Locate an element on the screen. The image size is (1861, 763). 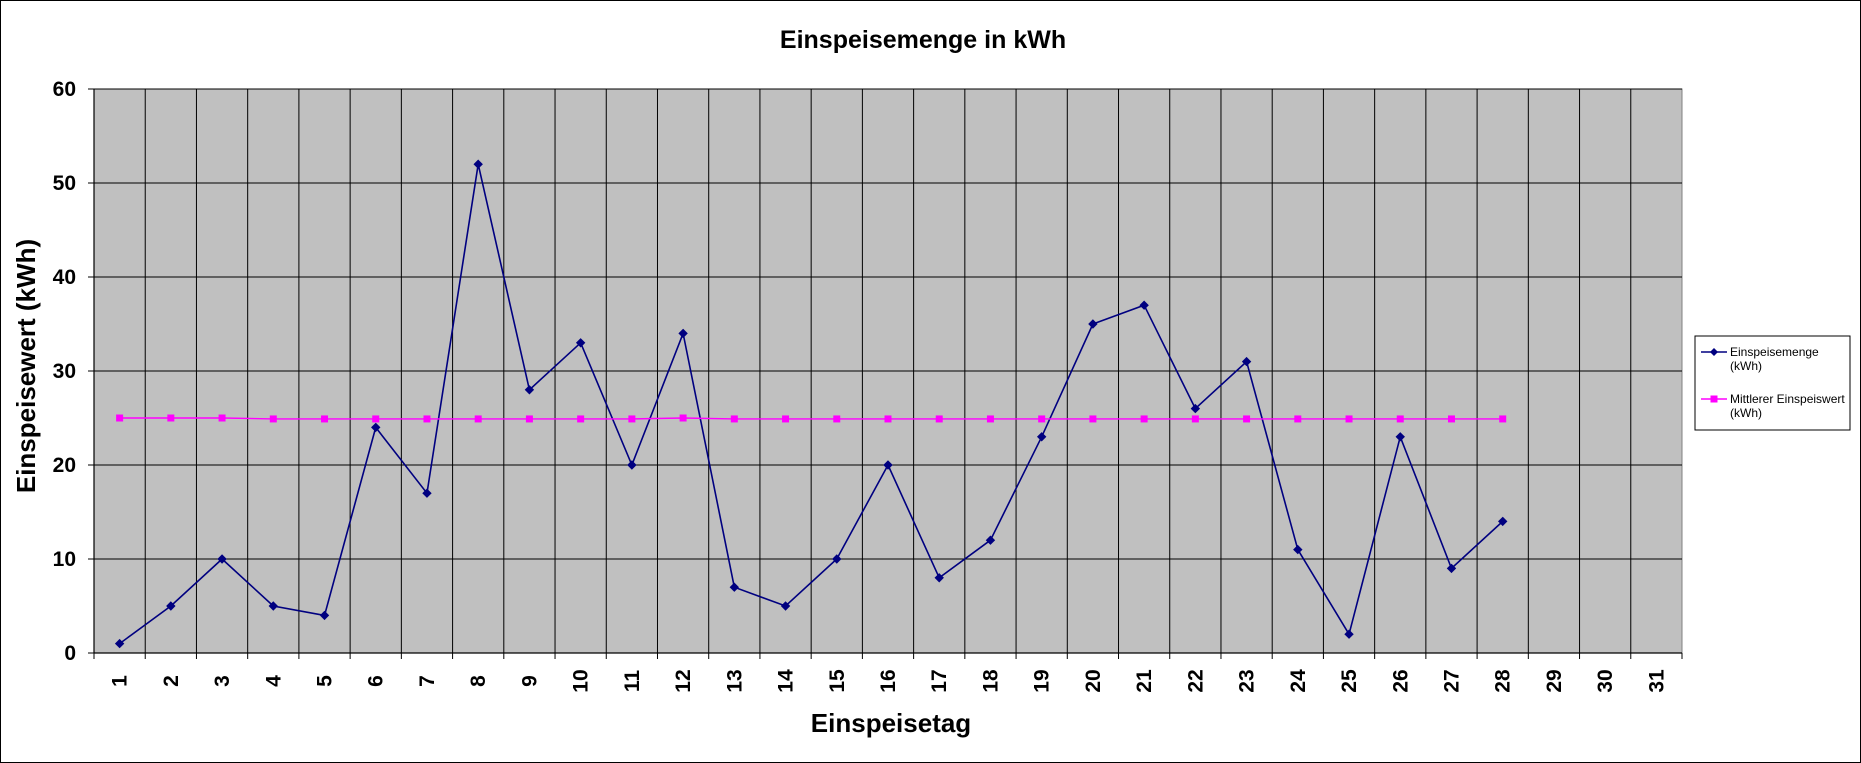
legend-marker-square is located at coordinates (1714, 399).